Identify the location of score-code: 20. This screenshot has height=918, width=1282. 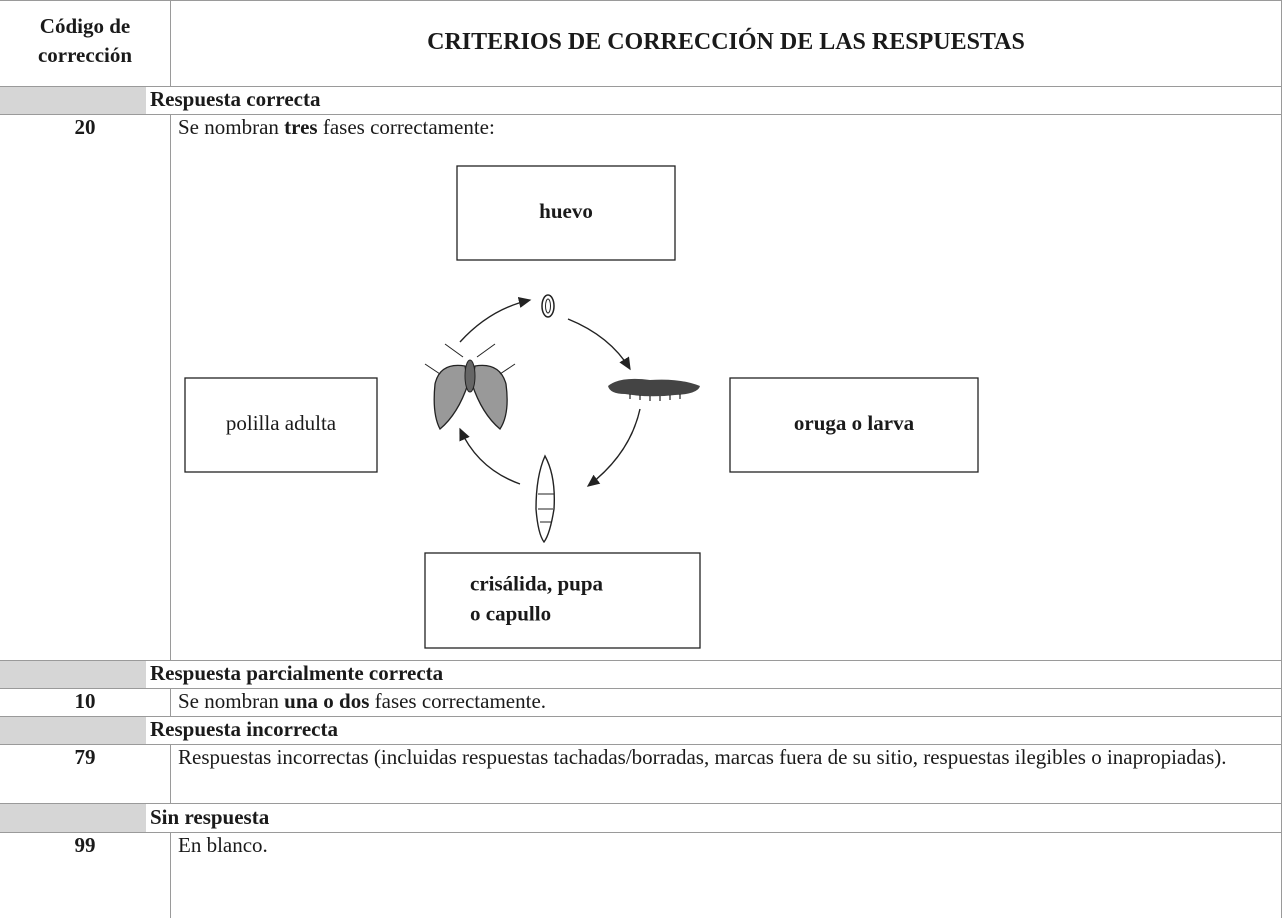
(85, 127).